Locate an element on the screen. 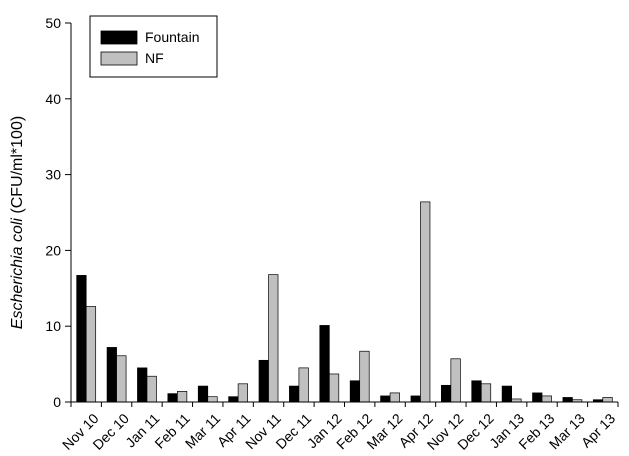 This screenshot has height=456, width=629. y-tick-label: 0 is located at coordinates (57, 402).